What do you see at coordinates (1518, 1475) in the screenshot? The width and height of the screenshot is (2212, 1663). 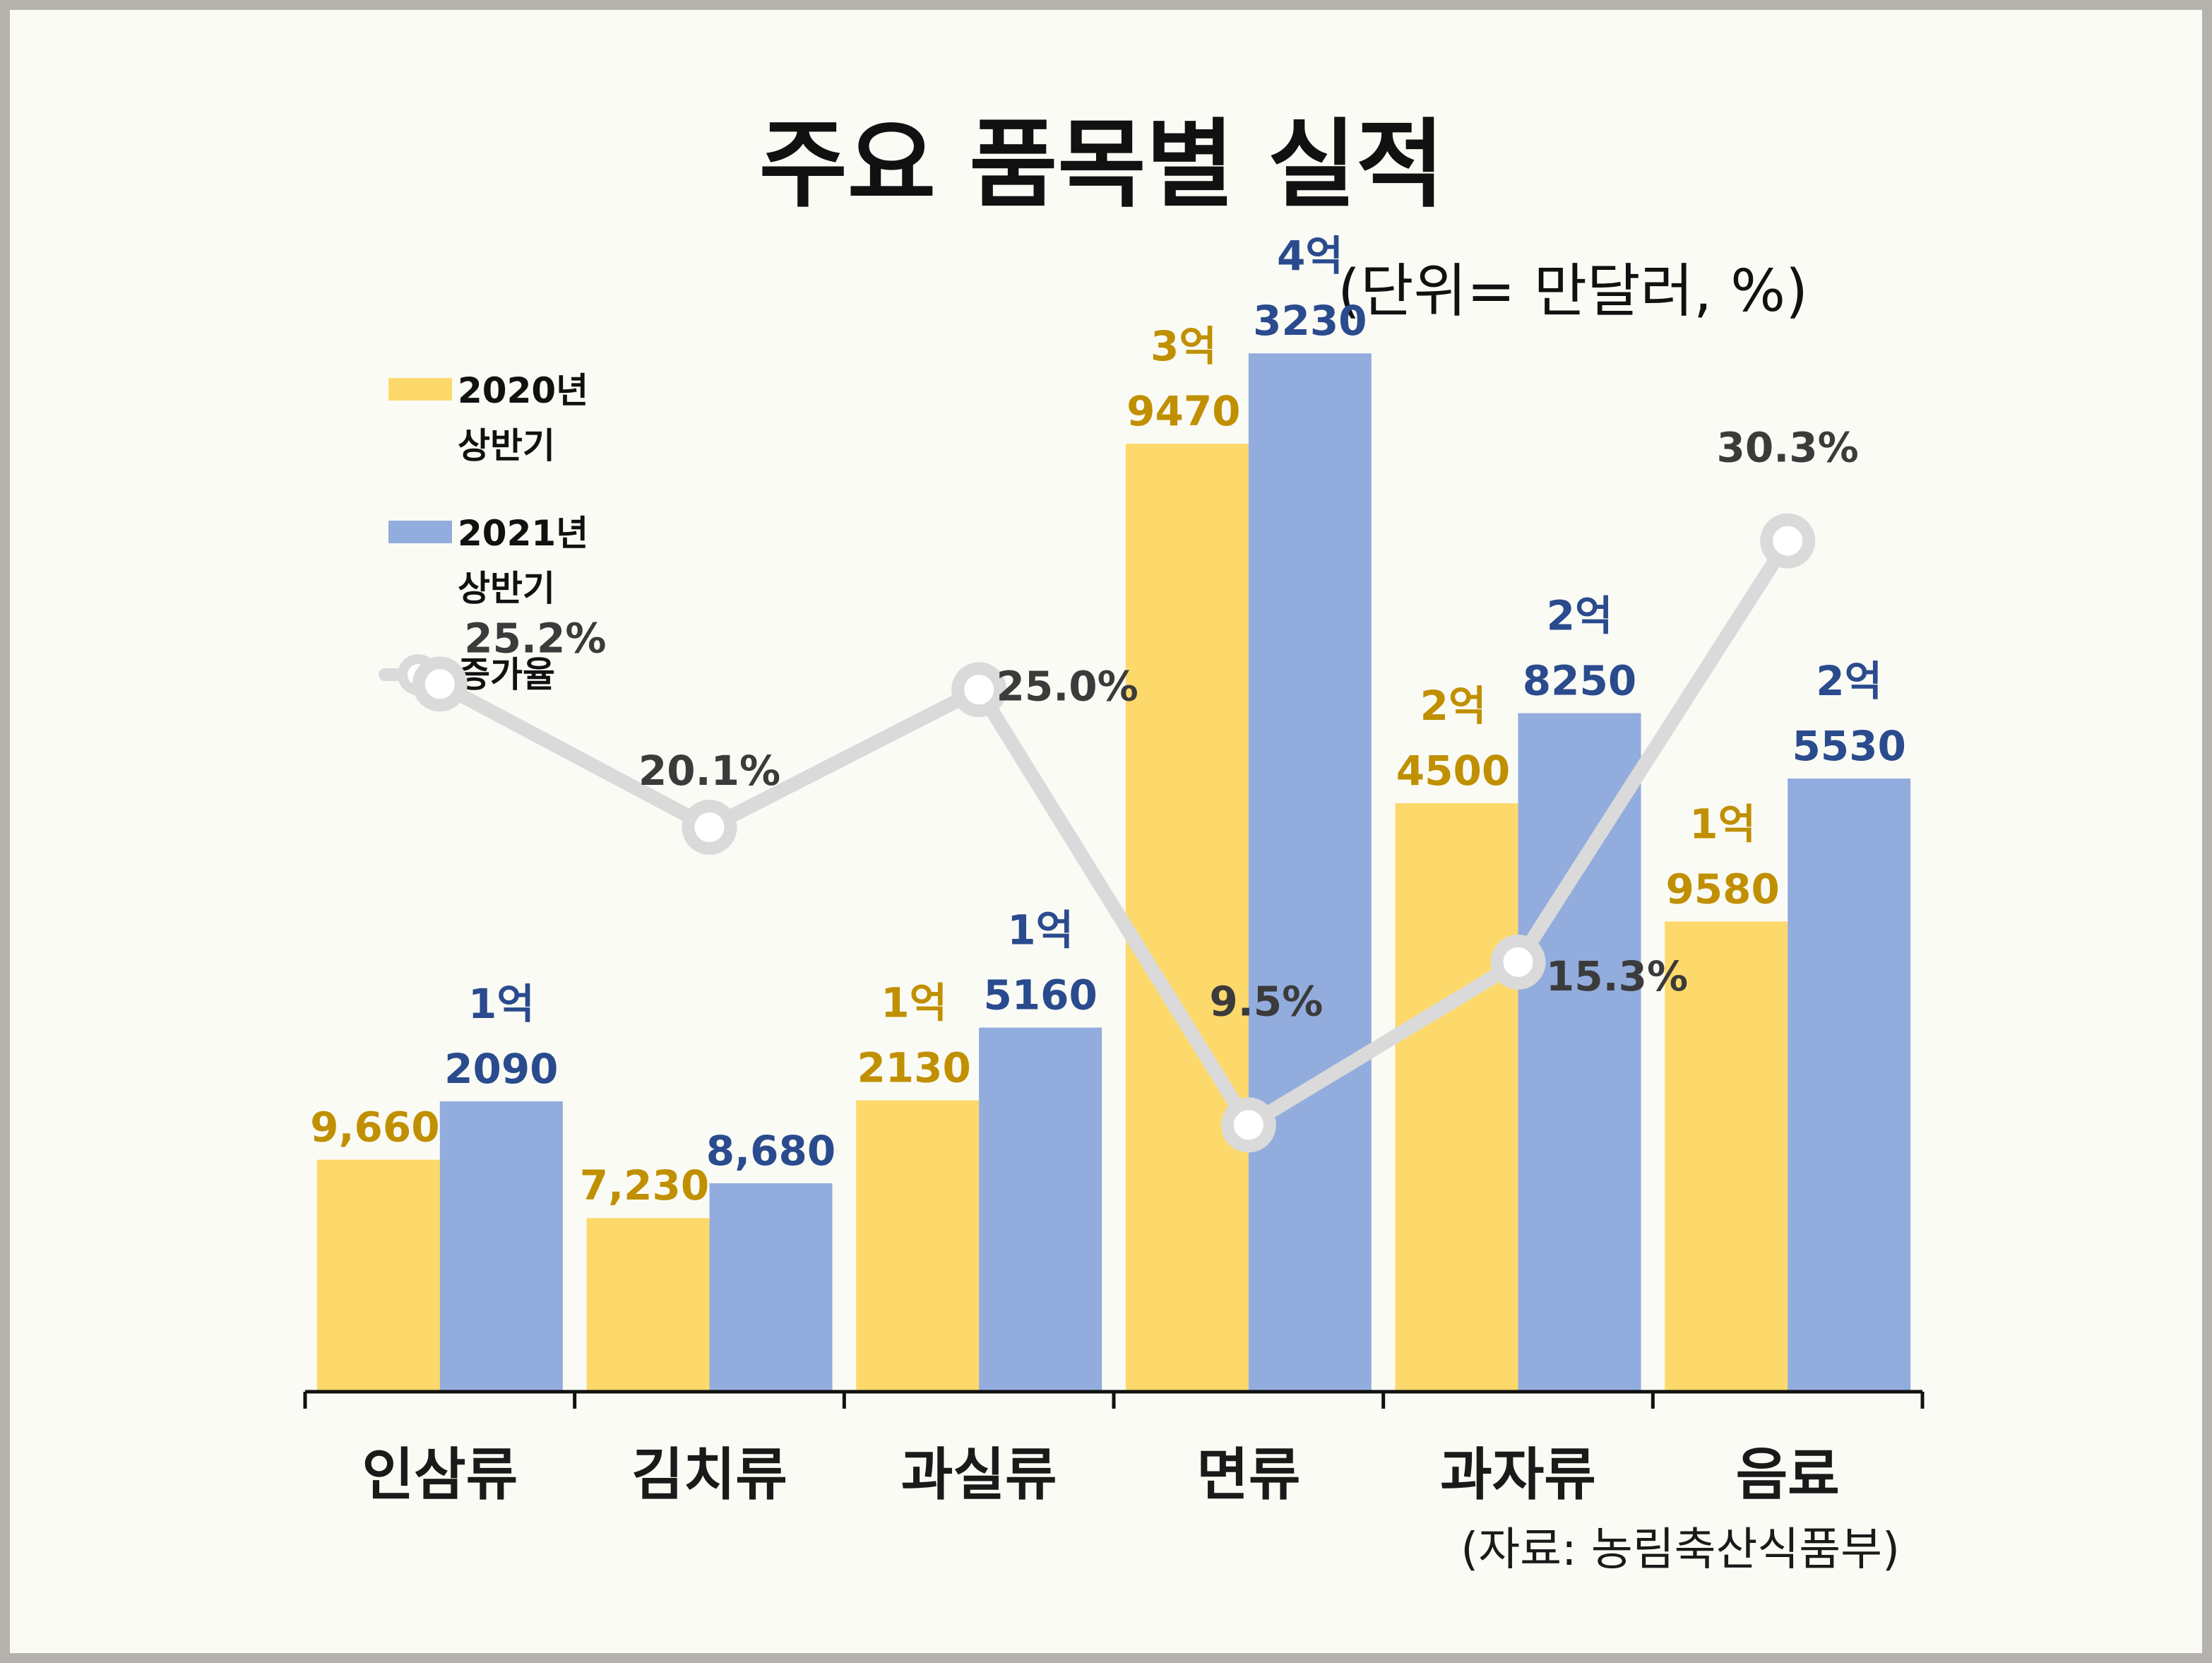 I see `x-tick-label: 과자류` at bounding box center [1518, 1475].